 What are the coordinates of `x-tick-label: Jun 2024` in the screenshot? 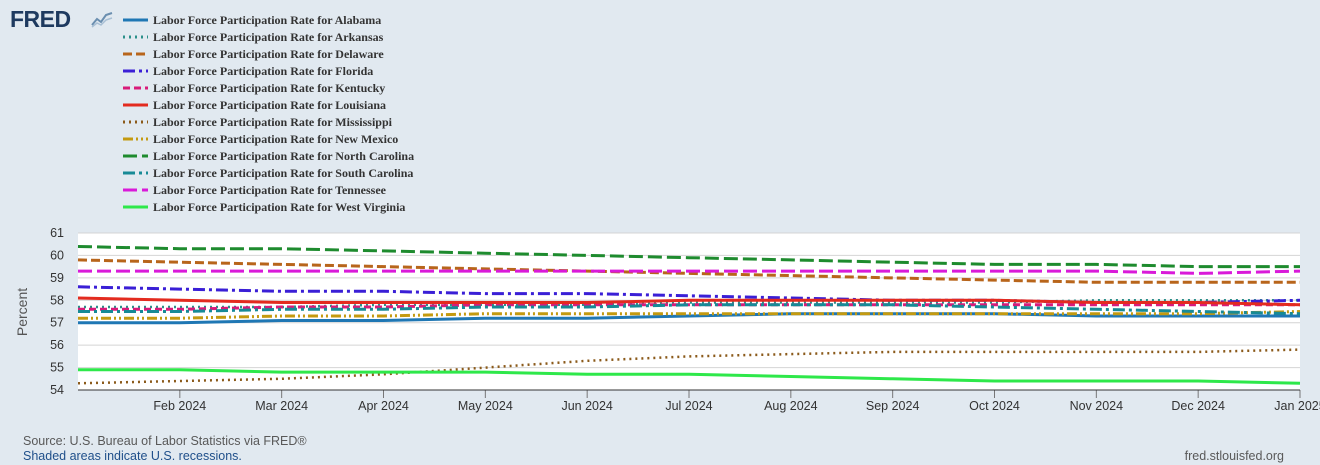 It's located at (586, 406).